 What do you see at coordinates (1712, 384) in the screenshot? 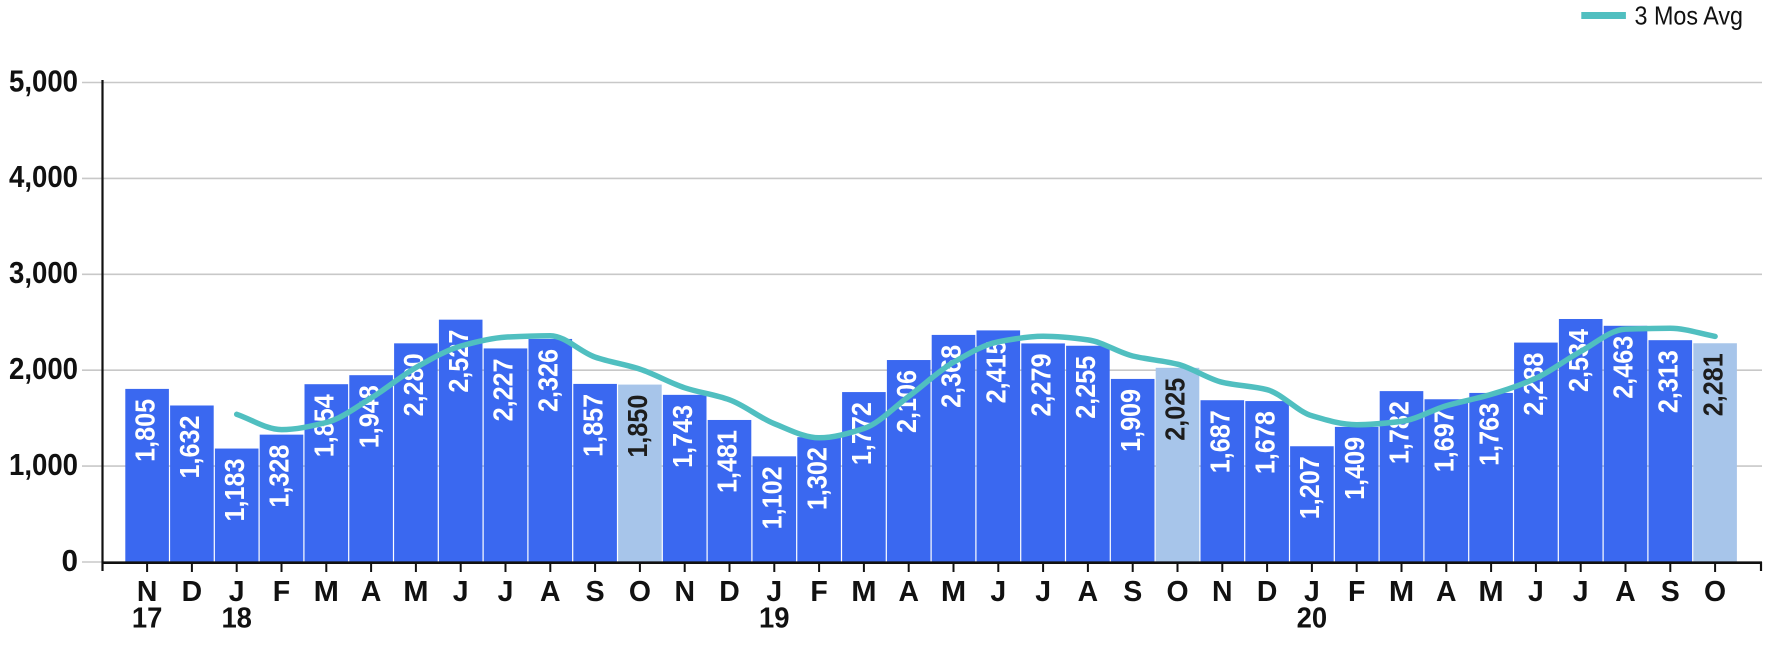
I see `svg-text: 2,281` at bounding box center [1712, 384].